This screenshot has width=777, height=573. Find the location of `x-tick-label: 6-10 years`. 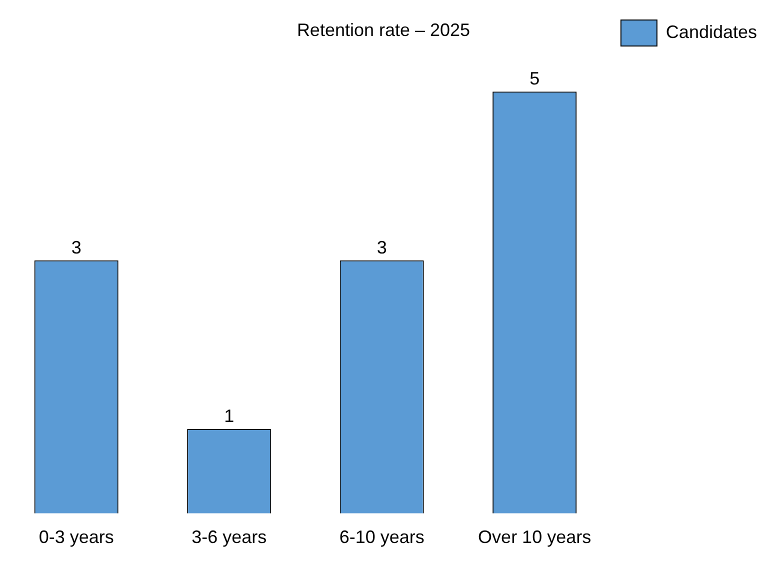

x-tick-label: 6-10 years is located at coordinates (381, 537).